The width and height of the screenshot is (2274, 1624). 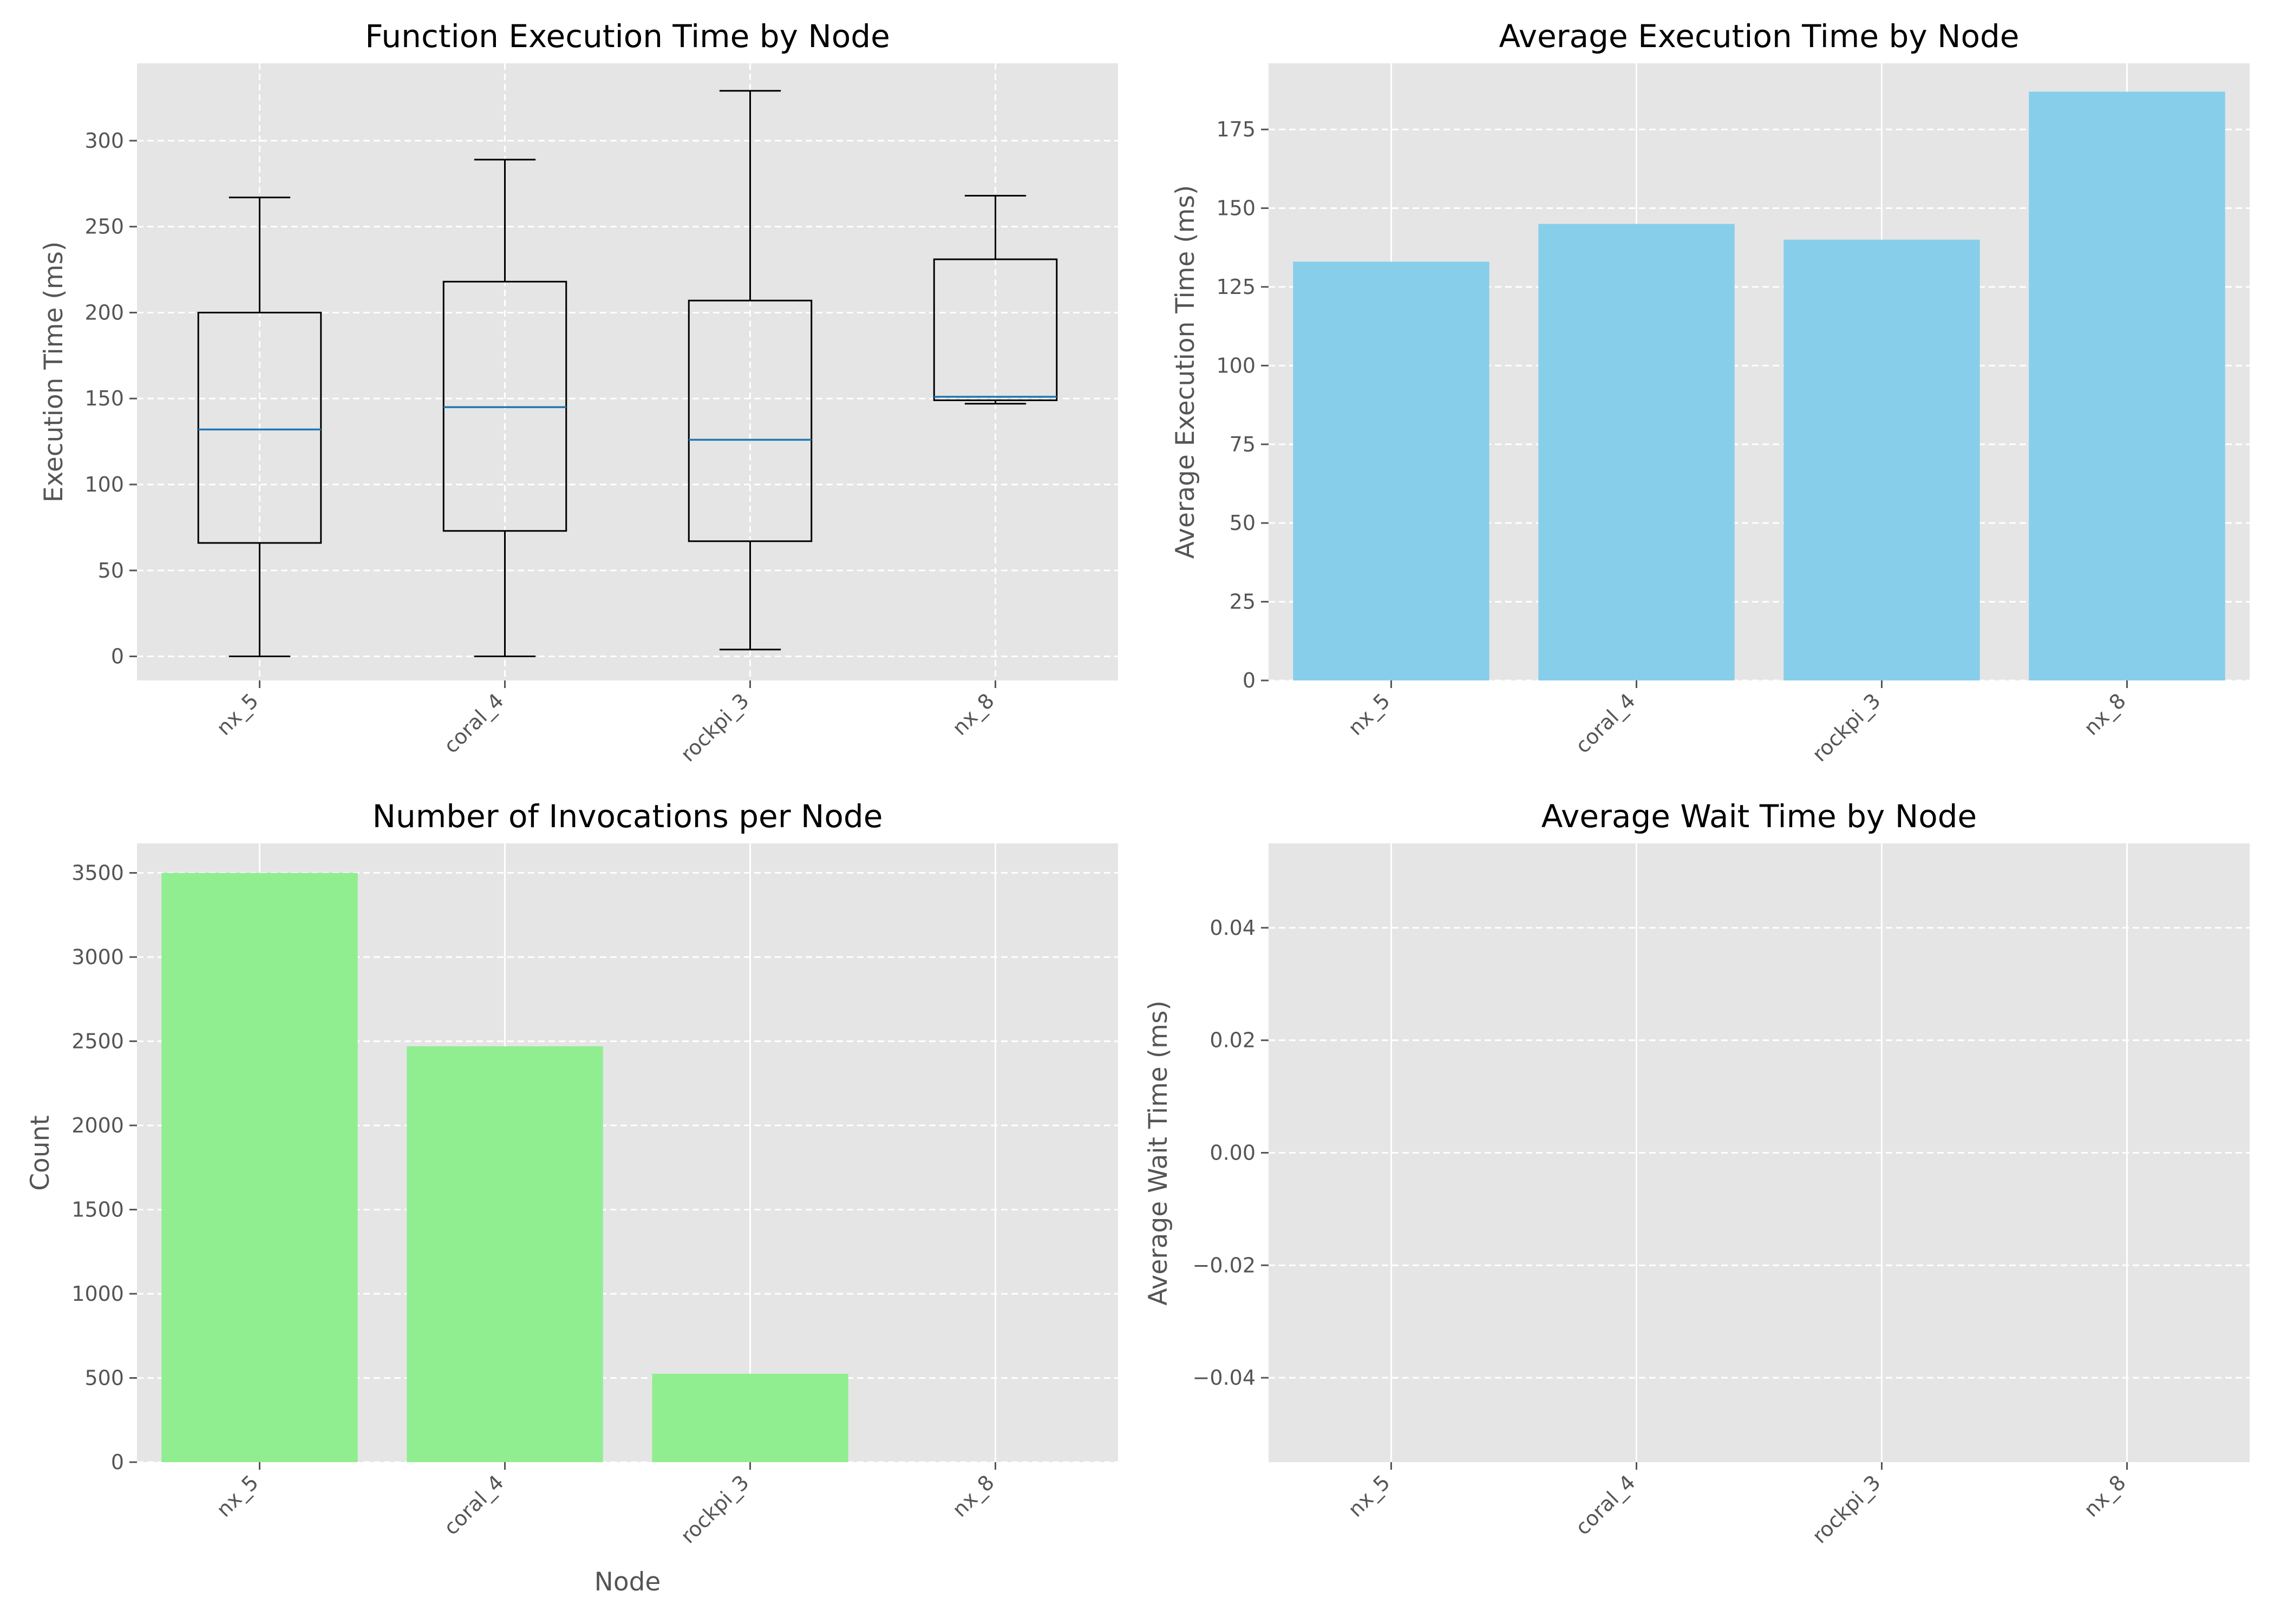 I want to click on y-tick-label: 0.04, so click(x=1233, y=928).